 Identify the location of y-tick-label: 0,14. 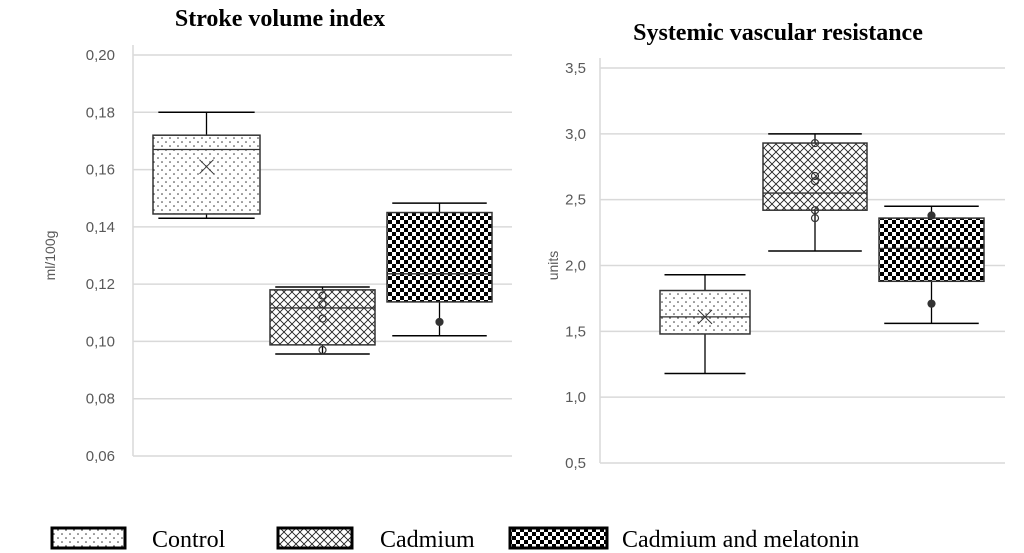
(100, 227).